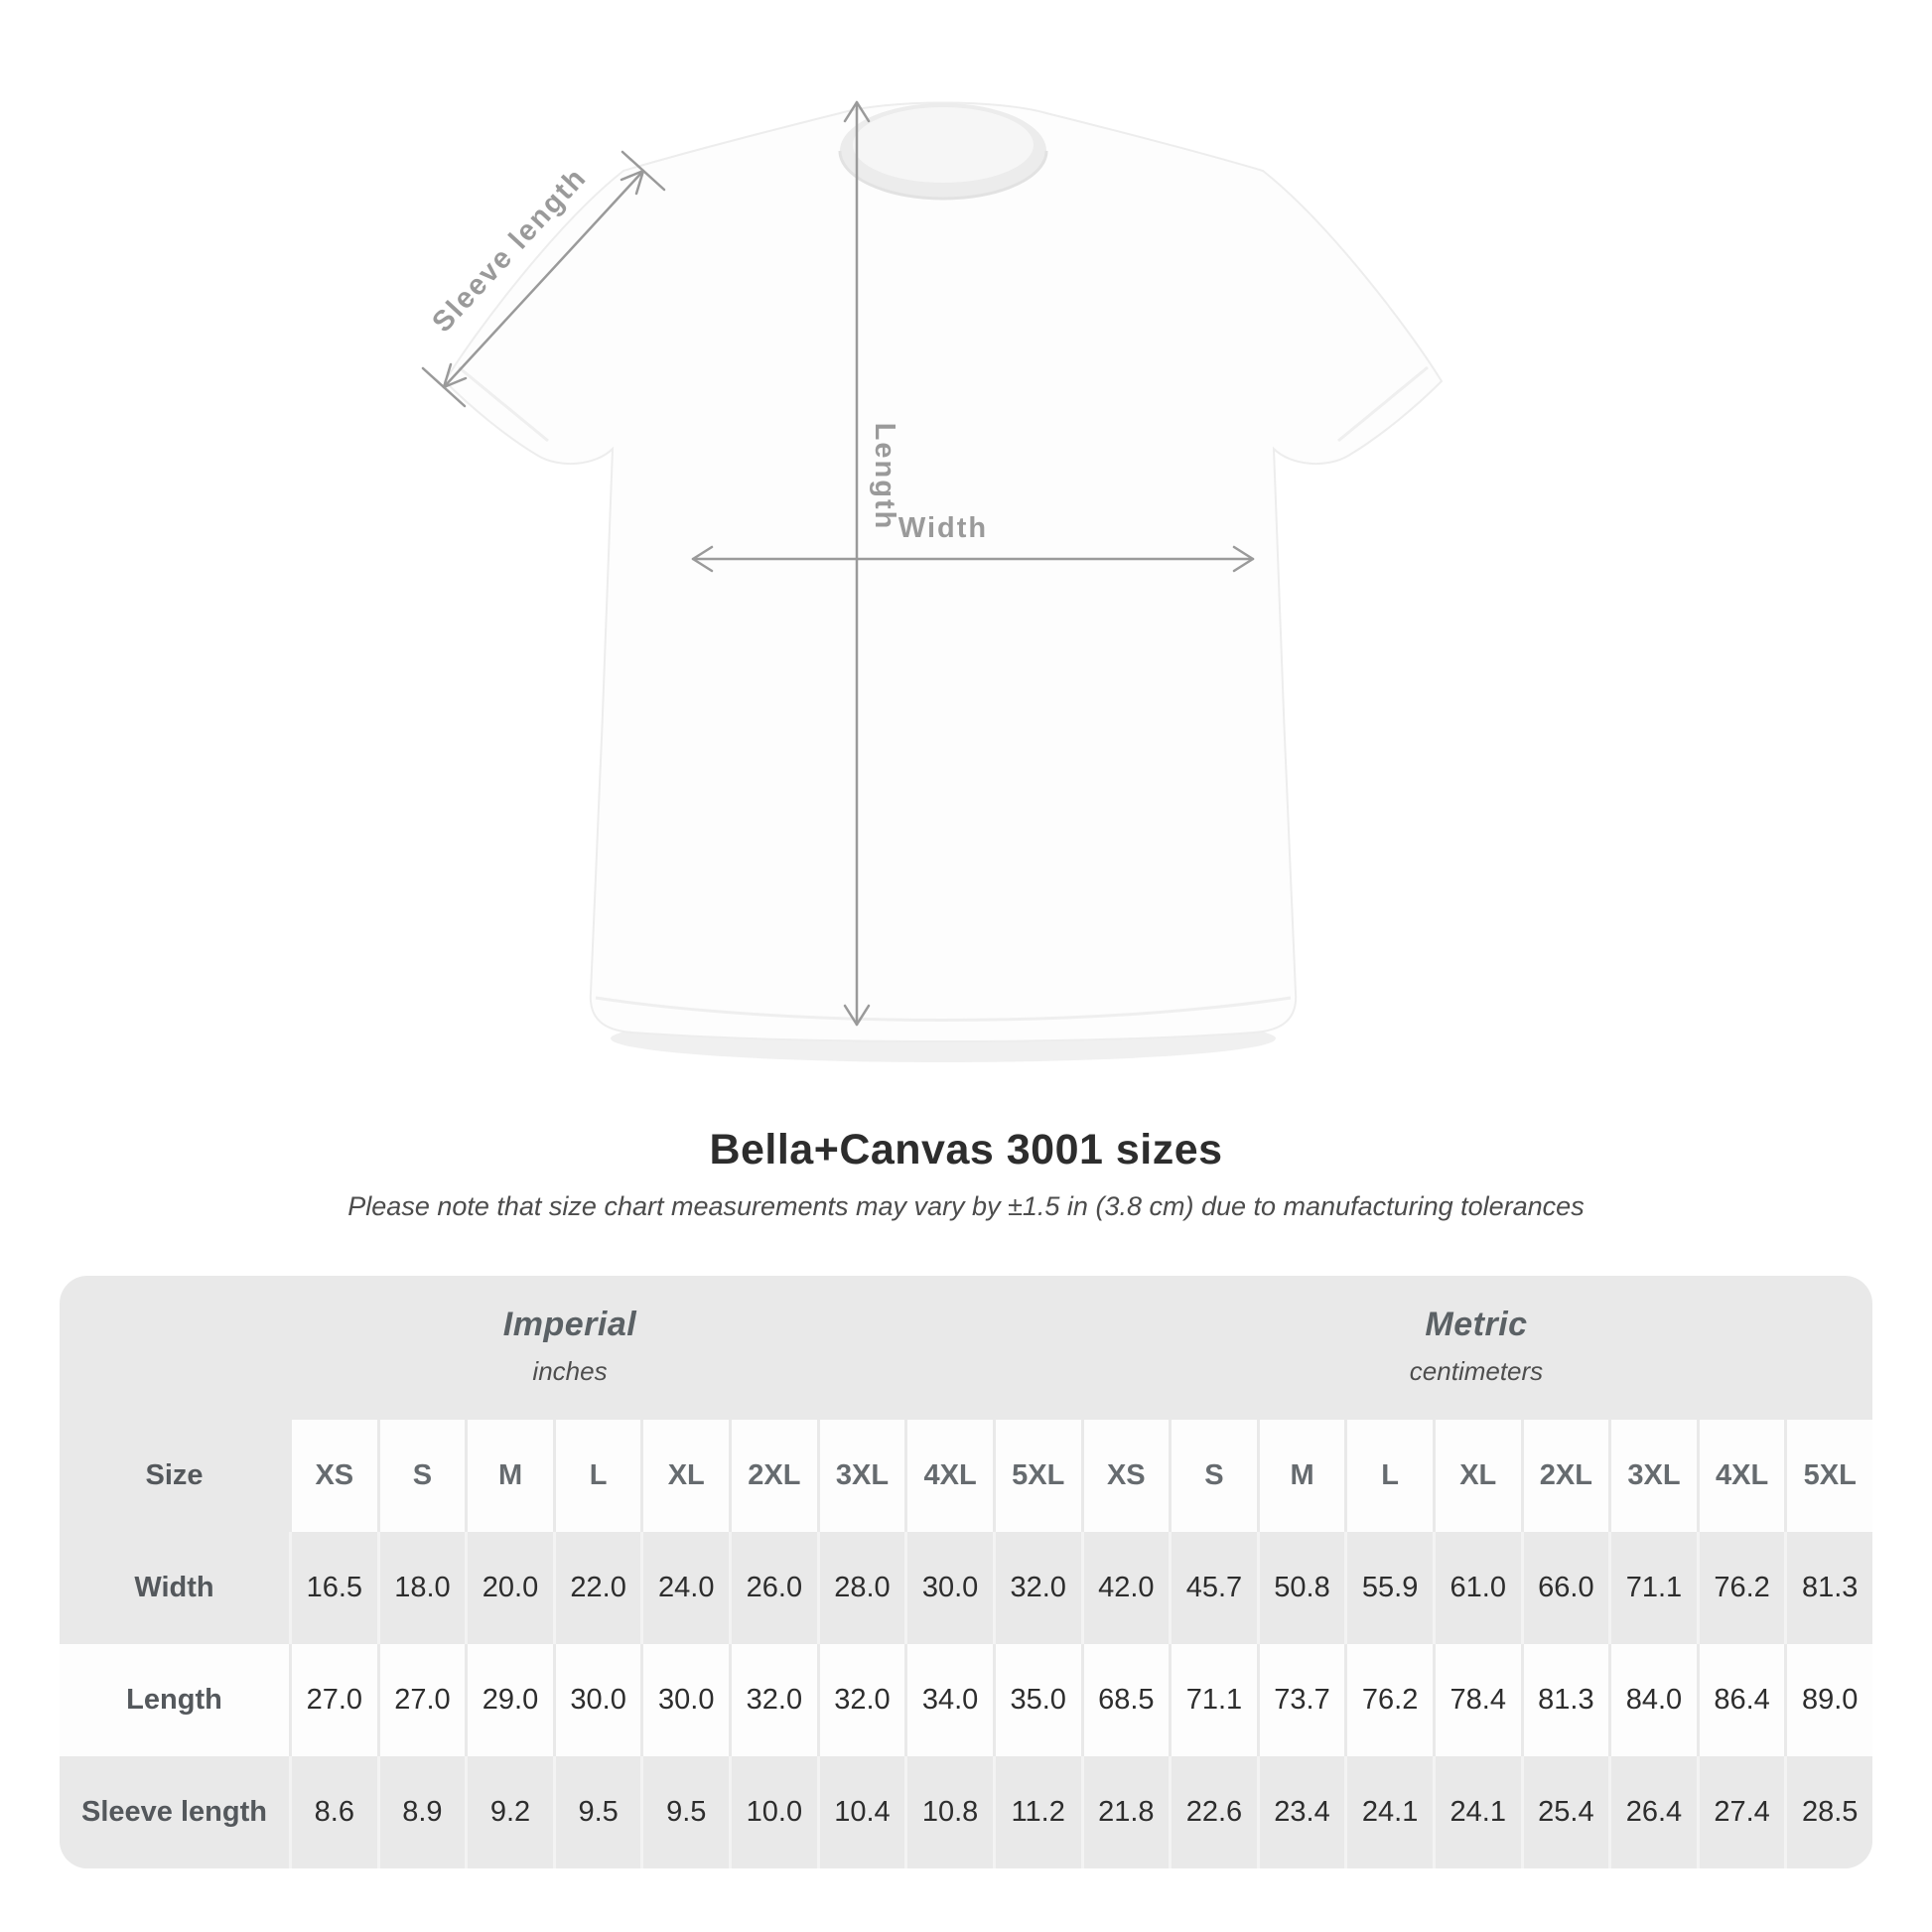 The width and height of the screenshot is (1932, 1932). Describe the element at coordinates (685, 1588) in the screenshot. I see `measurement-cell-imperial: 24.0` at that location.